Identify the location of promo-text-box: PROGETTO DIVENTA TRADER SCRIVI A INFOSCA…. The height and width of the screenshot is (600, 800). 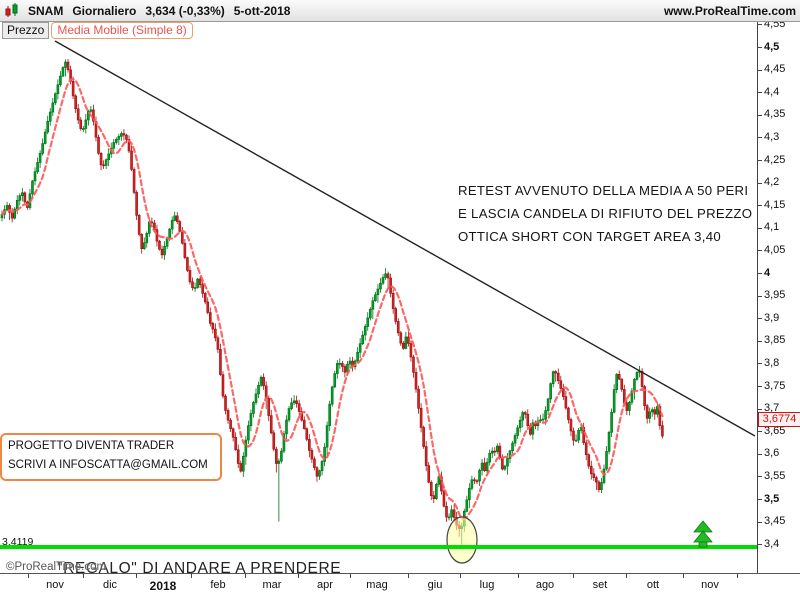
(111, 457).